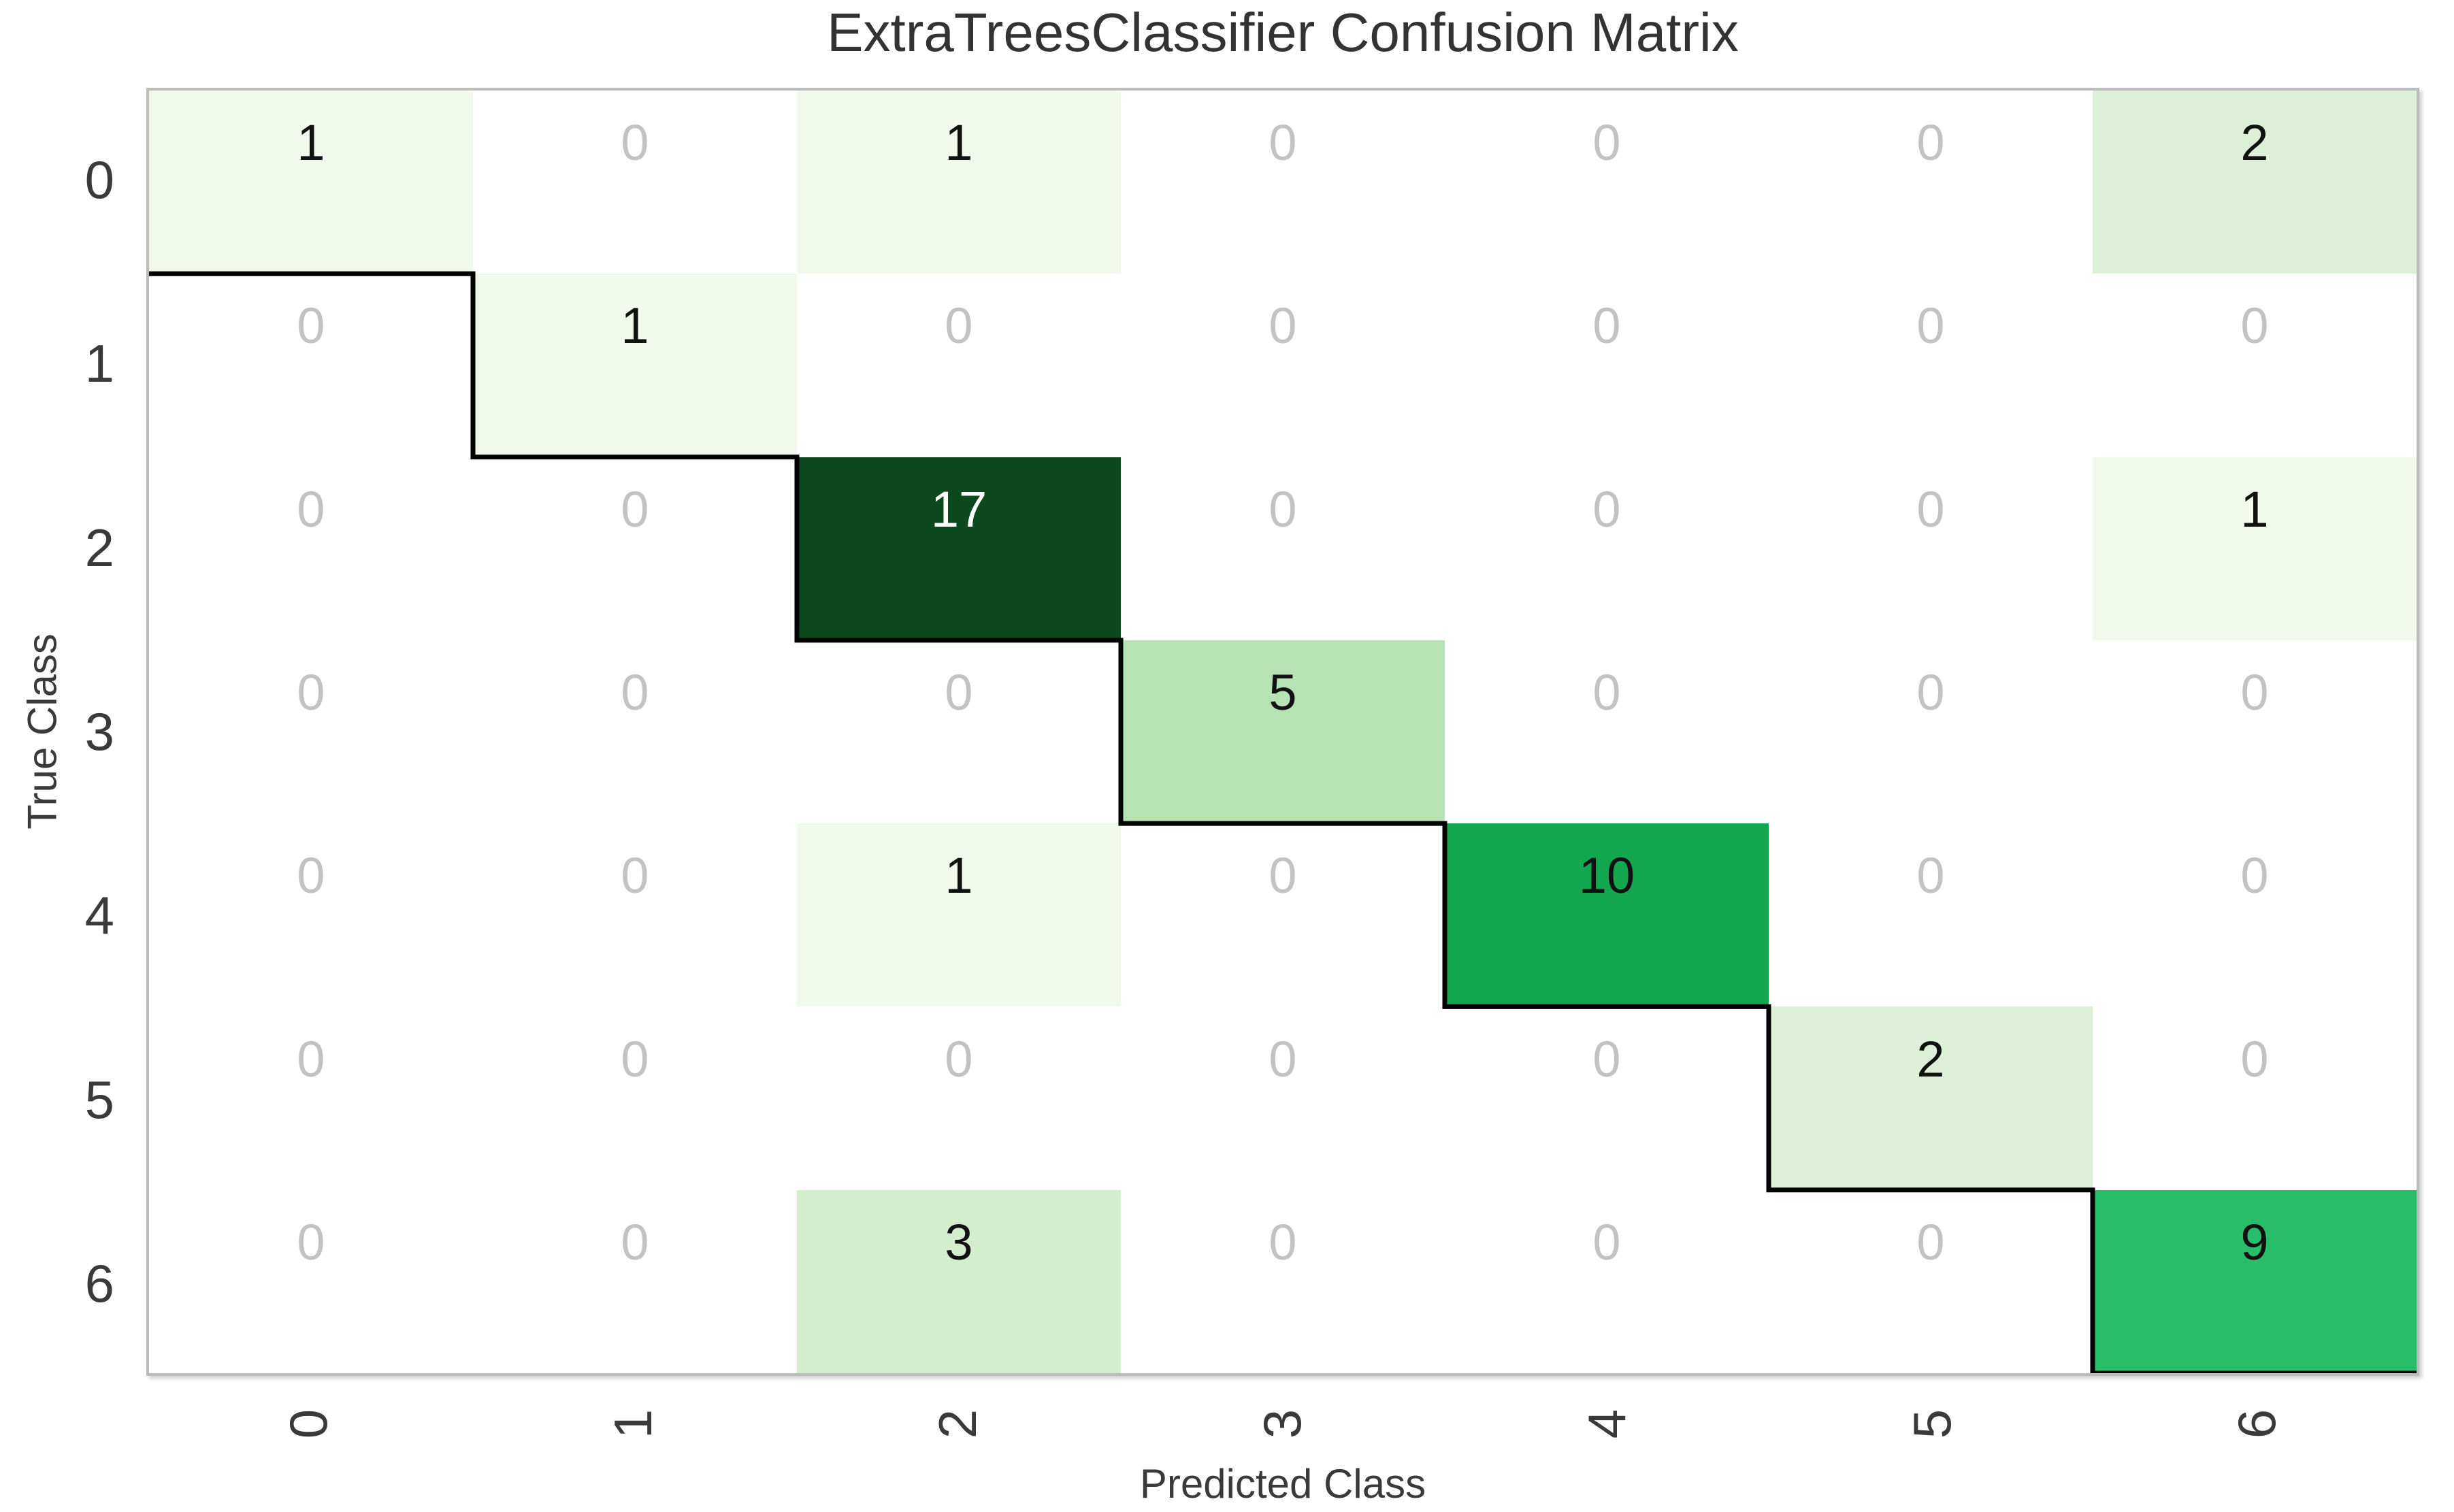  What do you see at coordinates (1607, 732) in the screenshot?
I see `matrix-cell-r3c4: 0` at bounding box center [1607, 732].